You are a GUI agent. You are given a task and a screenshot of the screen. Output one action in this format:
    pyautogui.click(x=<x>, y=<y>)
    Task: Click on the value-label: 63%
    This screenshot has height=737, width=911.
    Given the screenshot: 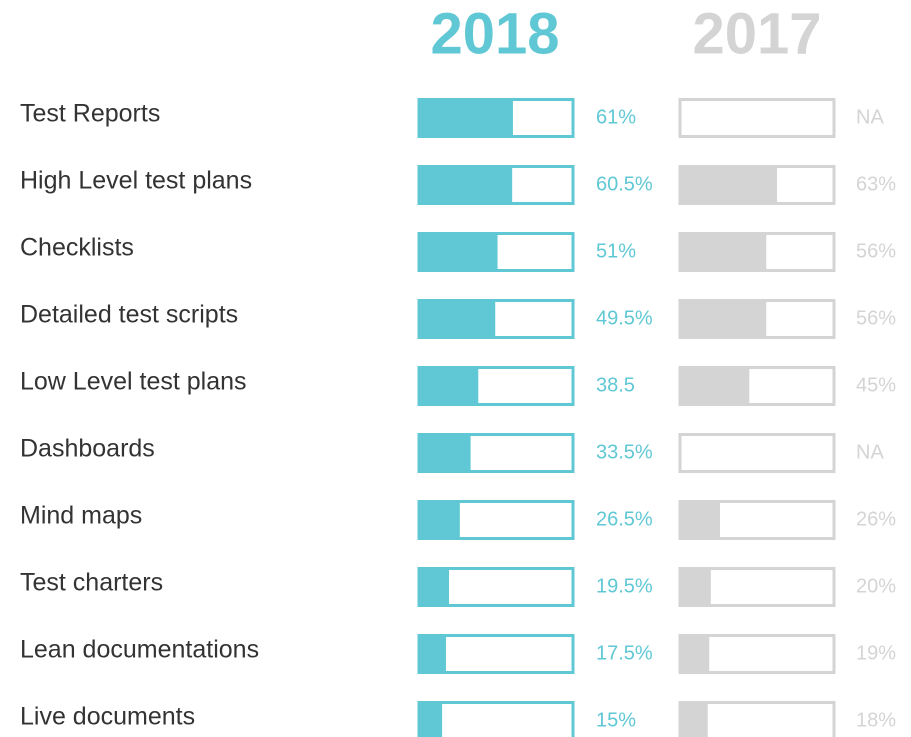 What is the action you would take?
    pyautogui.click(x=876, y=184)
    